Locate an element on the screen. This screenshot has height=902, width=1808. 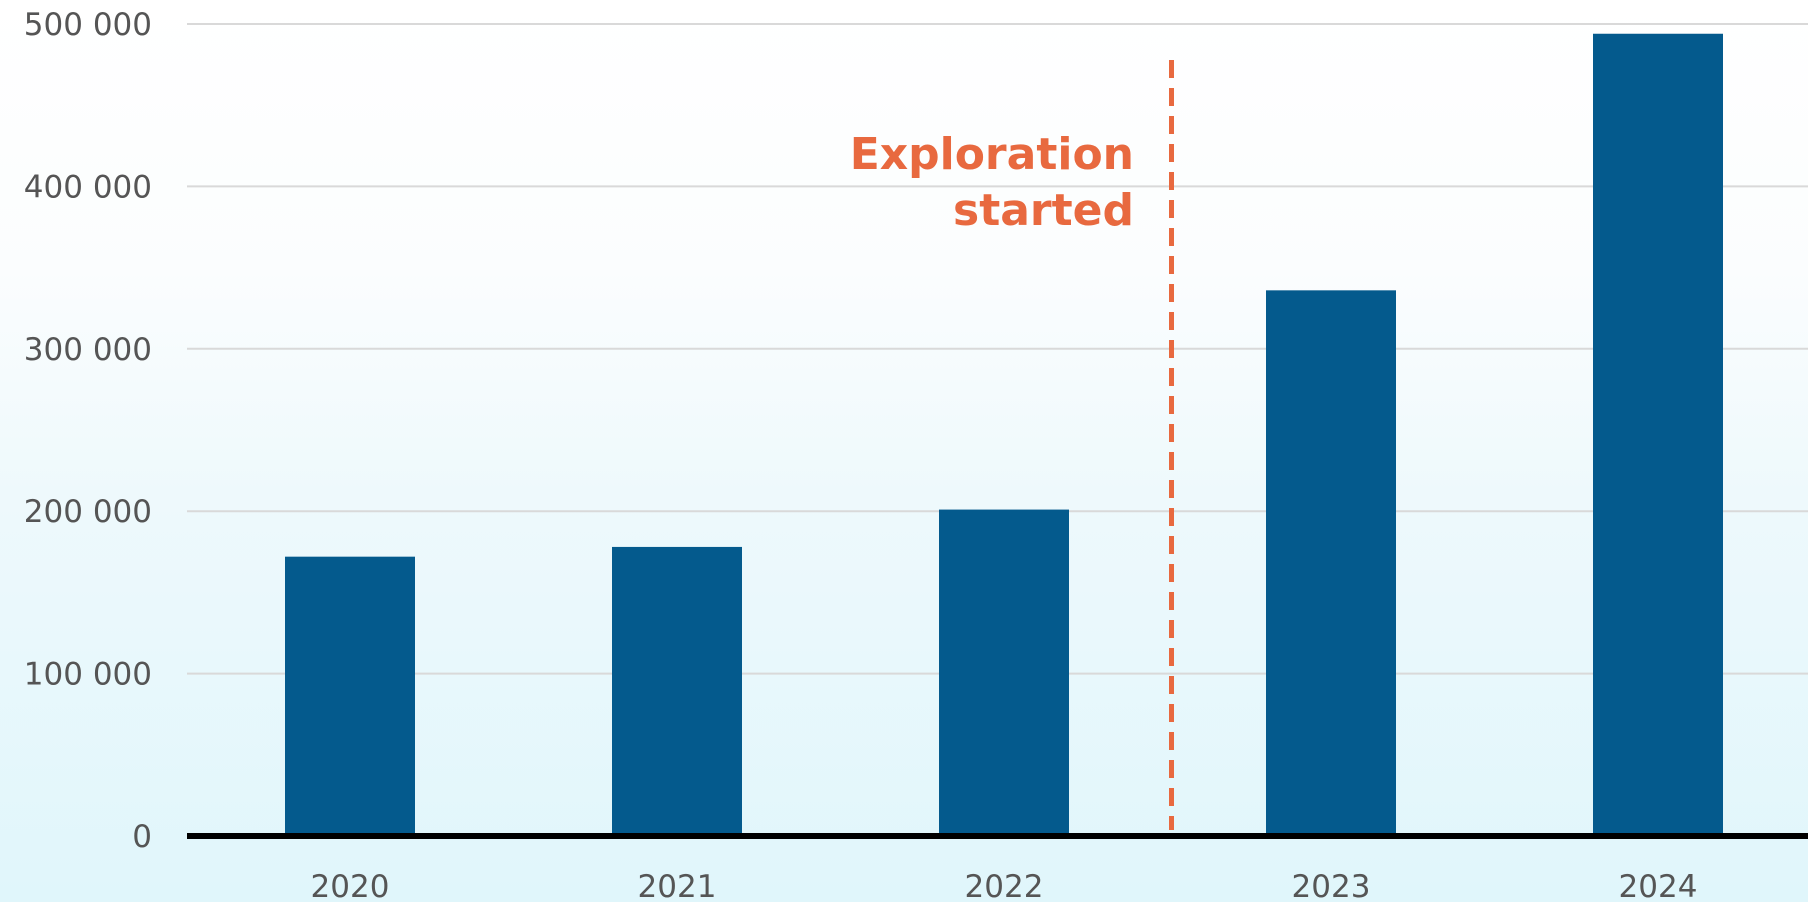
x-tick-label: 2022 is located at coordinates (1004, 885).